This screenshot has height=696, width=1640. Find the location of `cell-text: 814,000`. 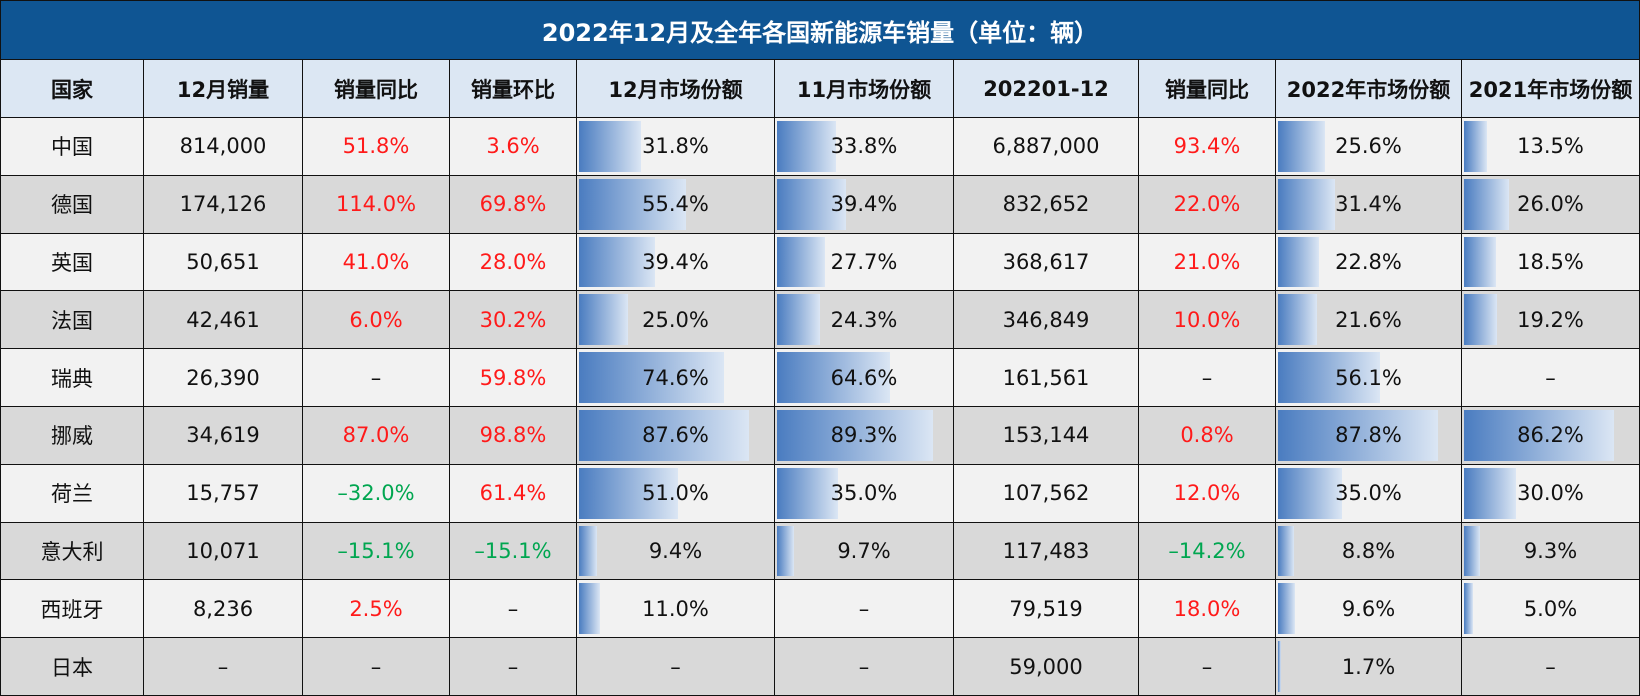

cell-text: 814,000 is located at coordinates (223, 146).